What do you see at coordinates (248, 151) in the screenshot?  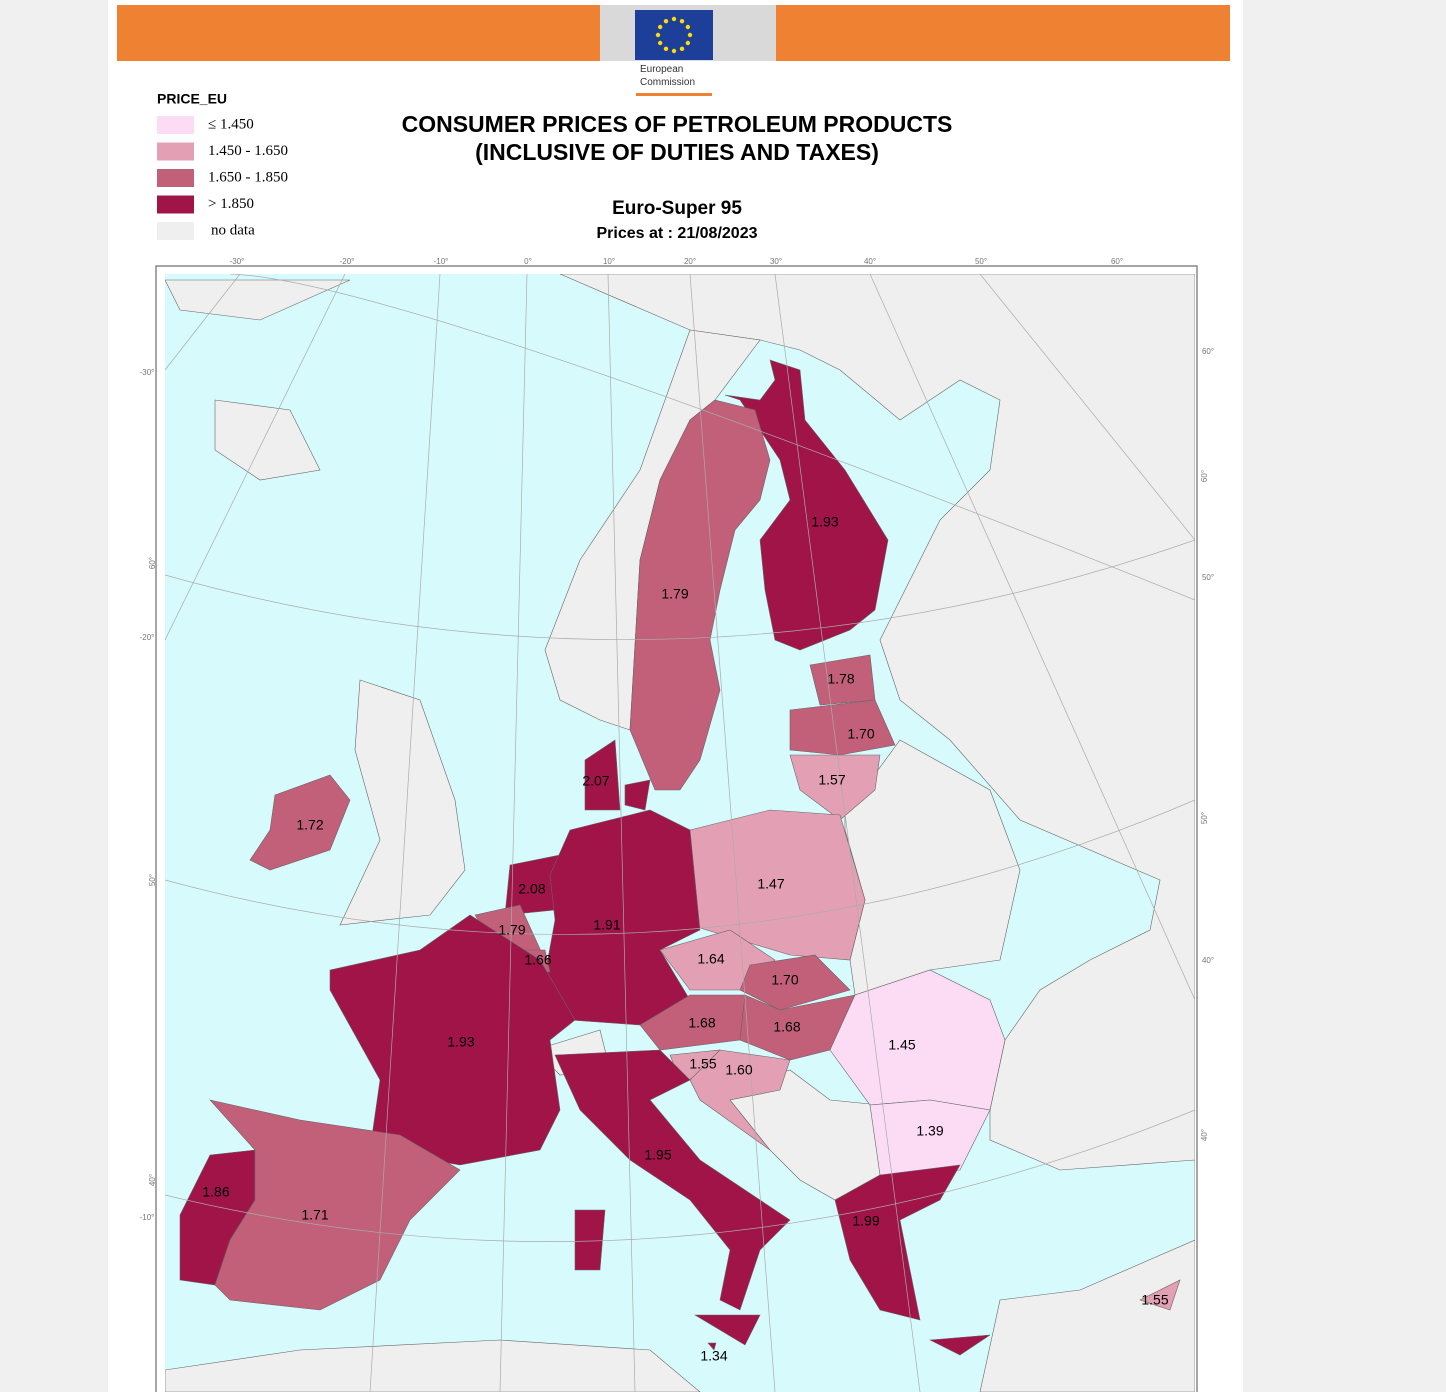 I see `legend-label: 1.450 - 1.650` at bounding box center [248, 151].